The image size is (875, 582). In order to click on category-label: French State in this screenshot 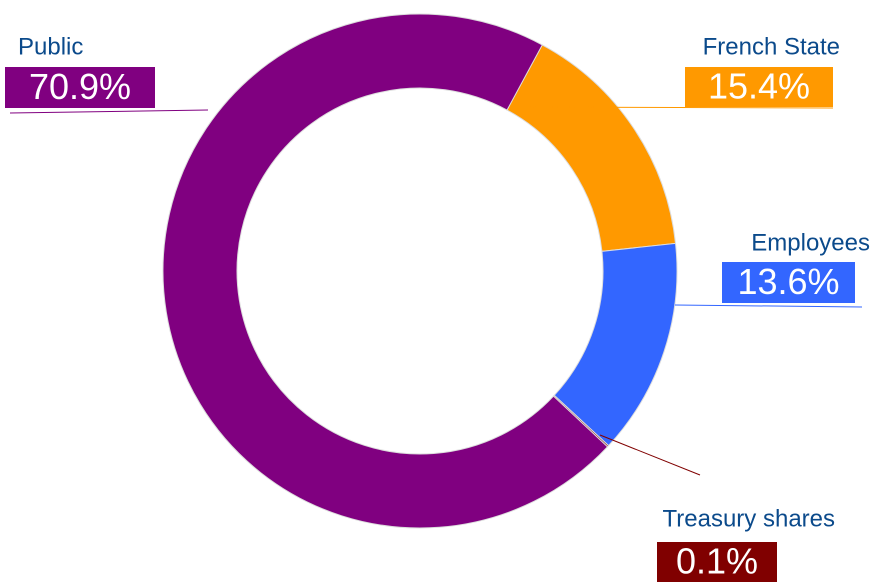, I will do `click(771, 46)`.